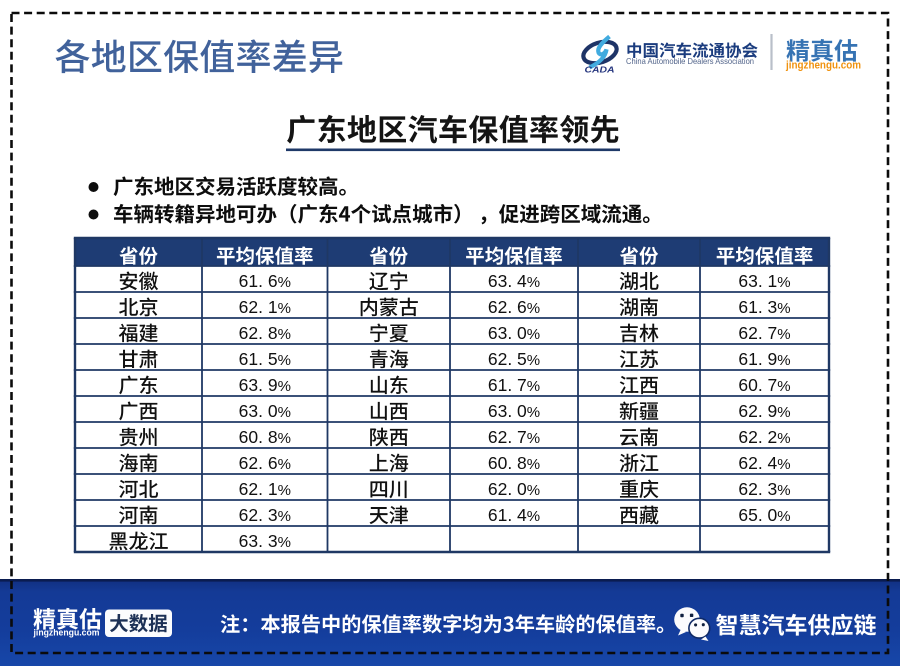 The height and width of the screenshot is (666, 900). I want to click on svg-text: 61. 5%, so click(265, 359).